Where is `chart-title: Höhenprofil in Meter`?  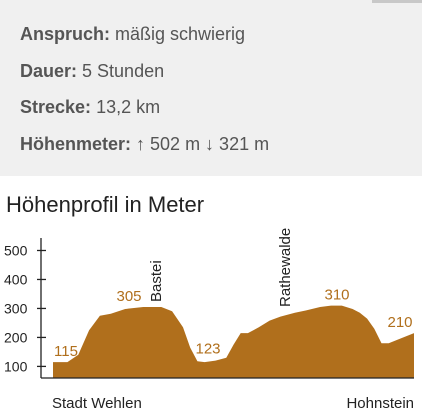
chart-title: Höhenprofil in Meter is located at coordinates (105, 204).